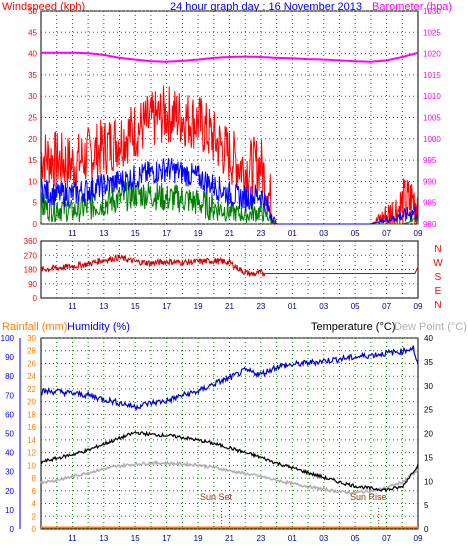 This screenshot has width=468, height=555. Describe the element at coordinates (31, 453) in the screenshot. I see `rainfall-y-tick-label: 12` at that location.